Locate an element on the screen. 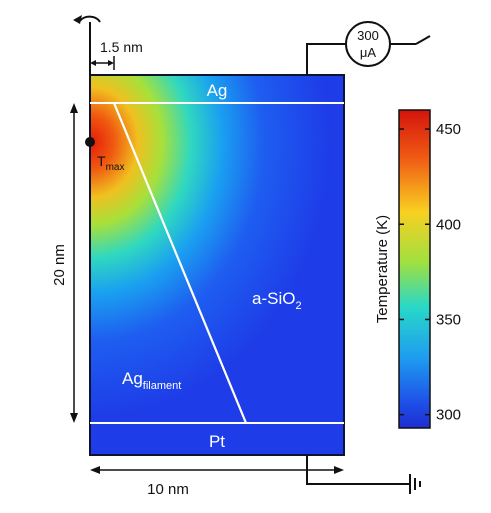  radius-label: 1.5 nm is located at coordinates (121, 47).